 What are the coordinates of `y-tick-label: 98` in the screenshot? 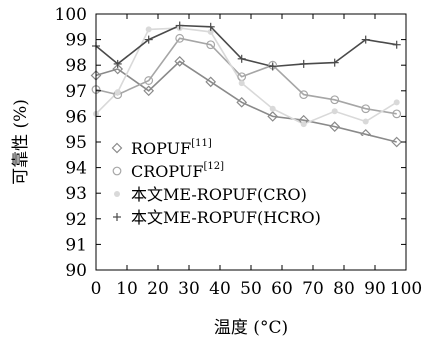 It's located at (76, 66).